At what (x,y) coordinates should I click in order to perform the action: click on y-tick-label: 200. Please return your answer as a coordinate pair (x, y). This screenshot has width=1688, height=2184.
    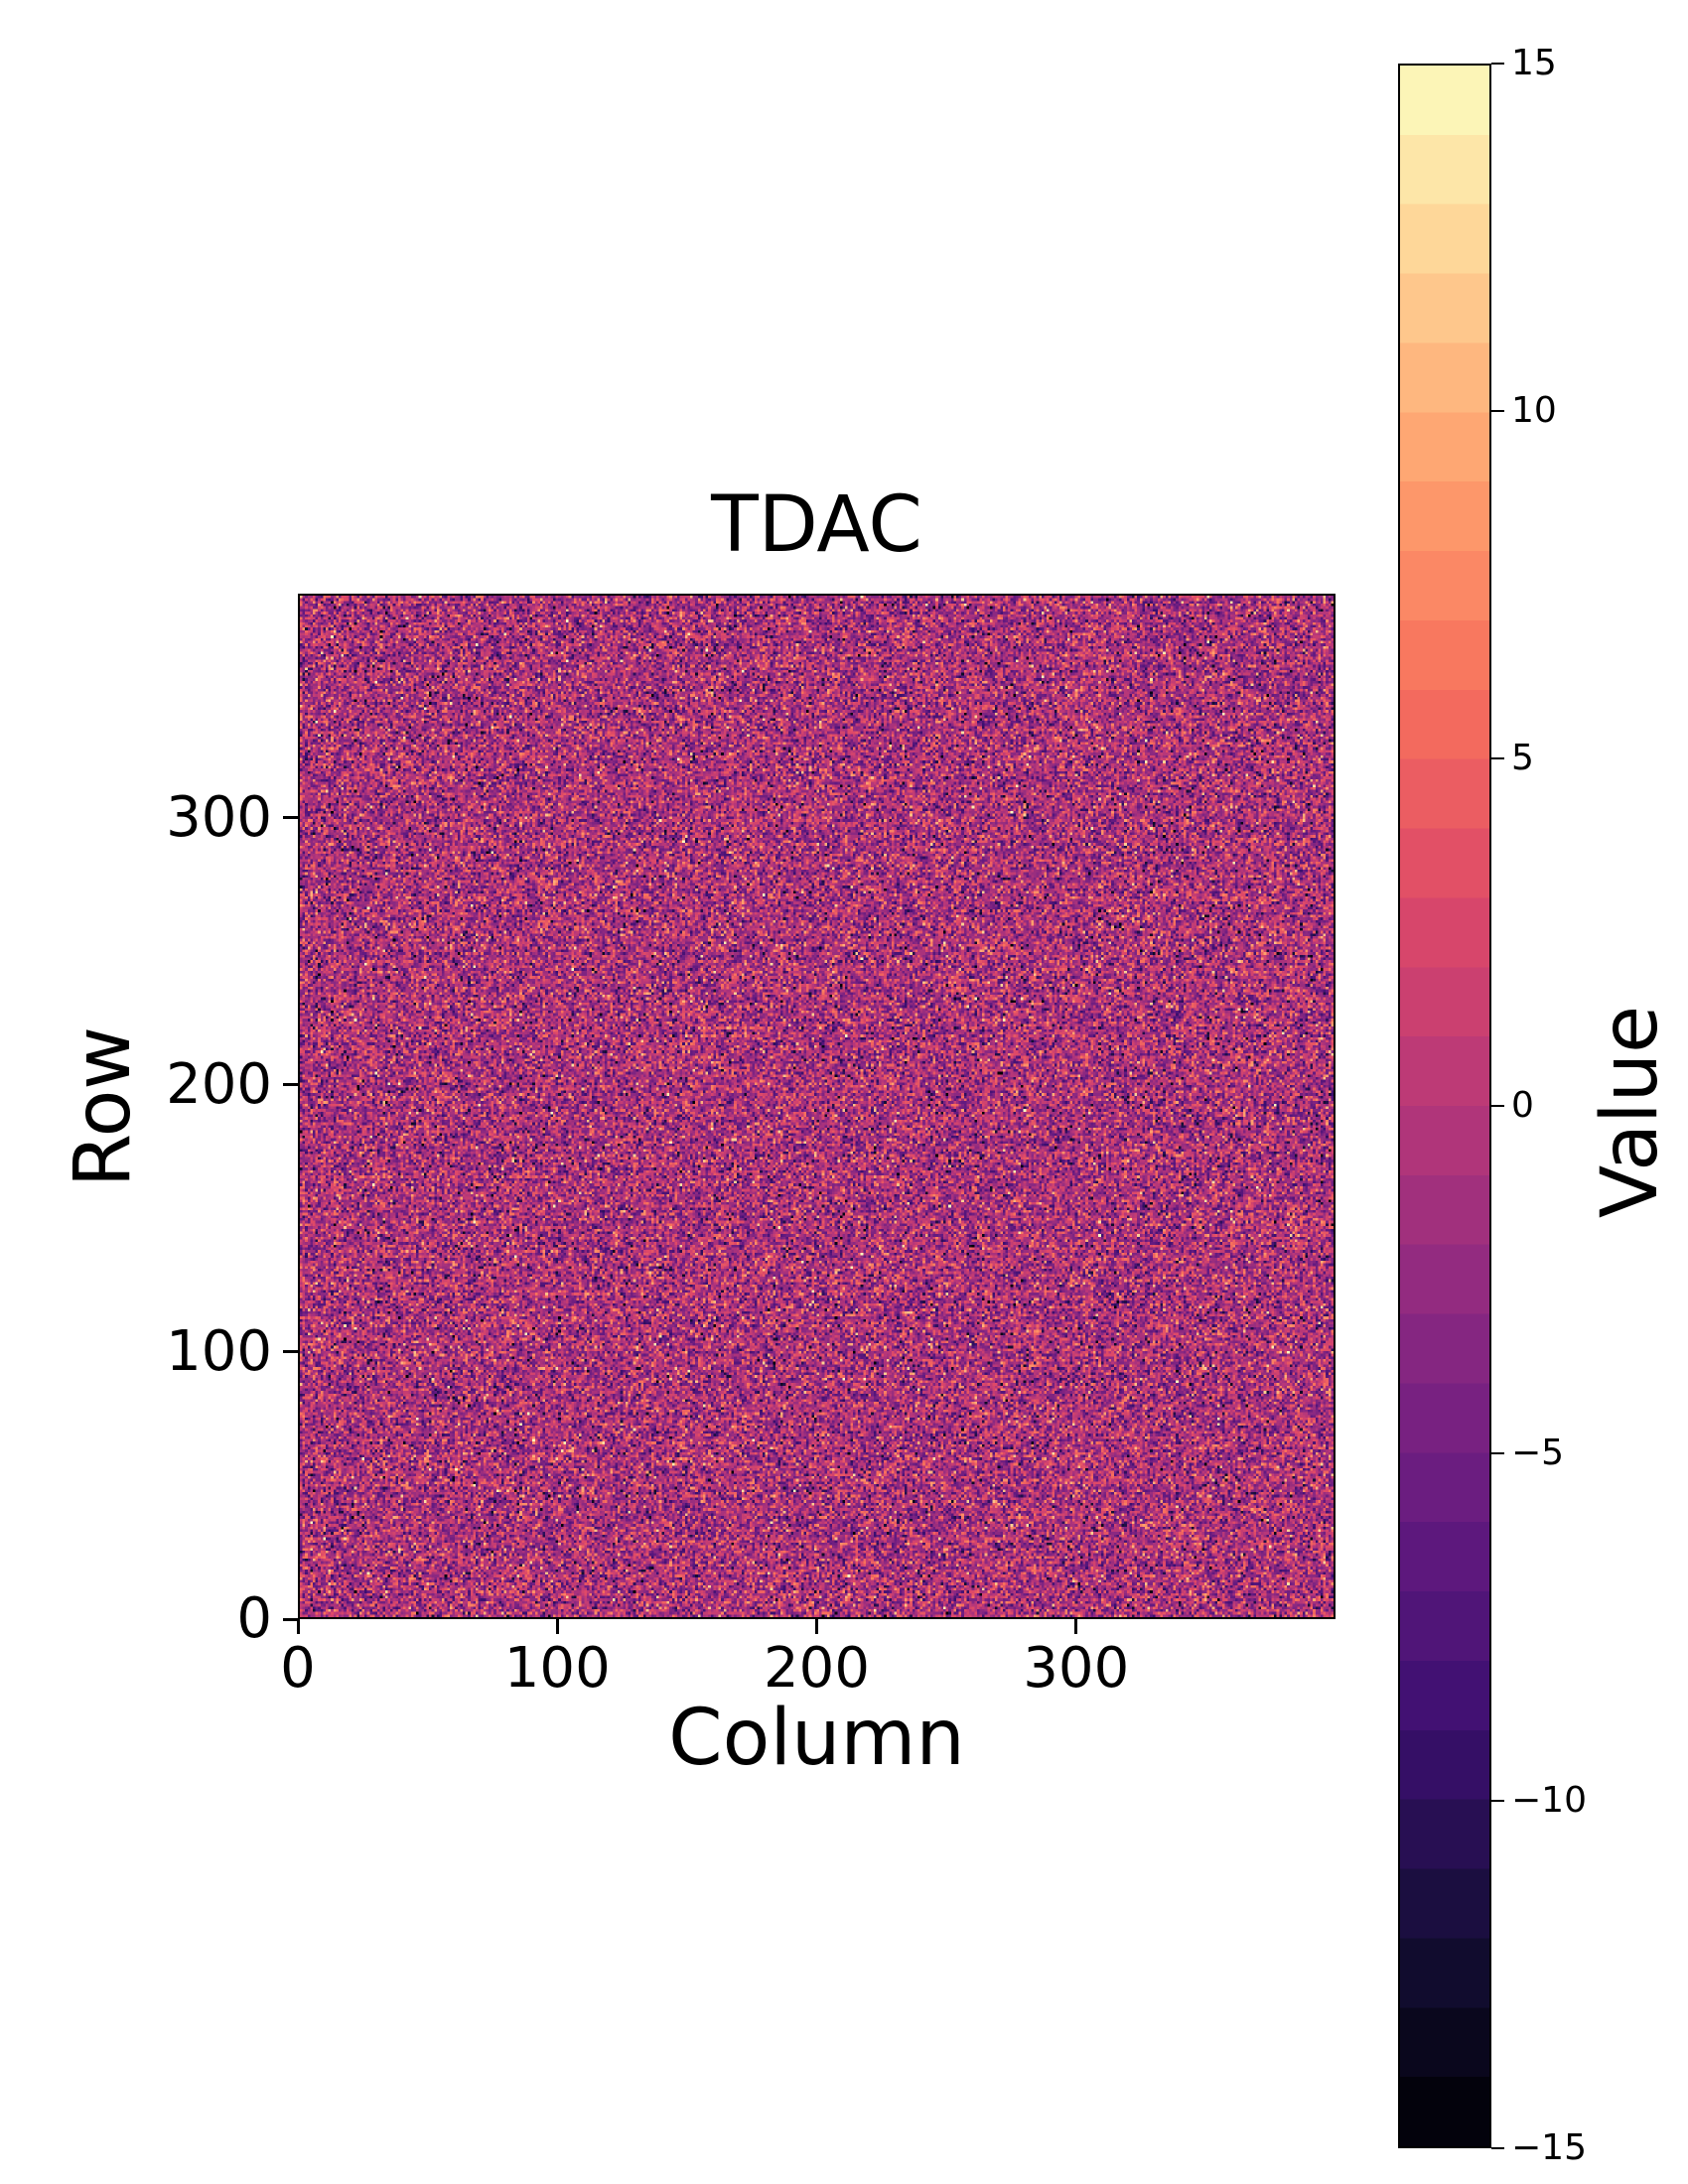
    Looking at the image, I should click on (219, 1084).